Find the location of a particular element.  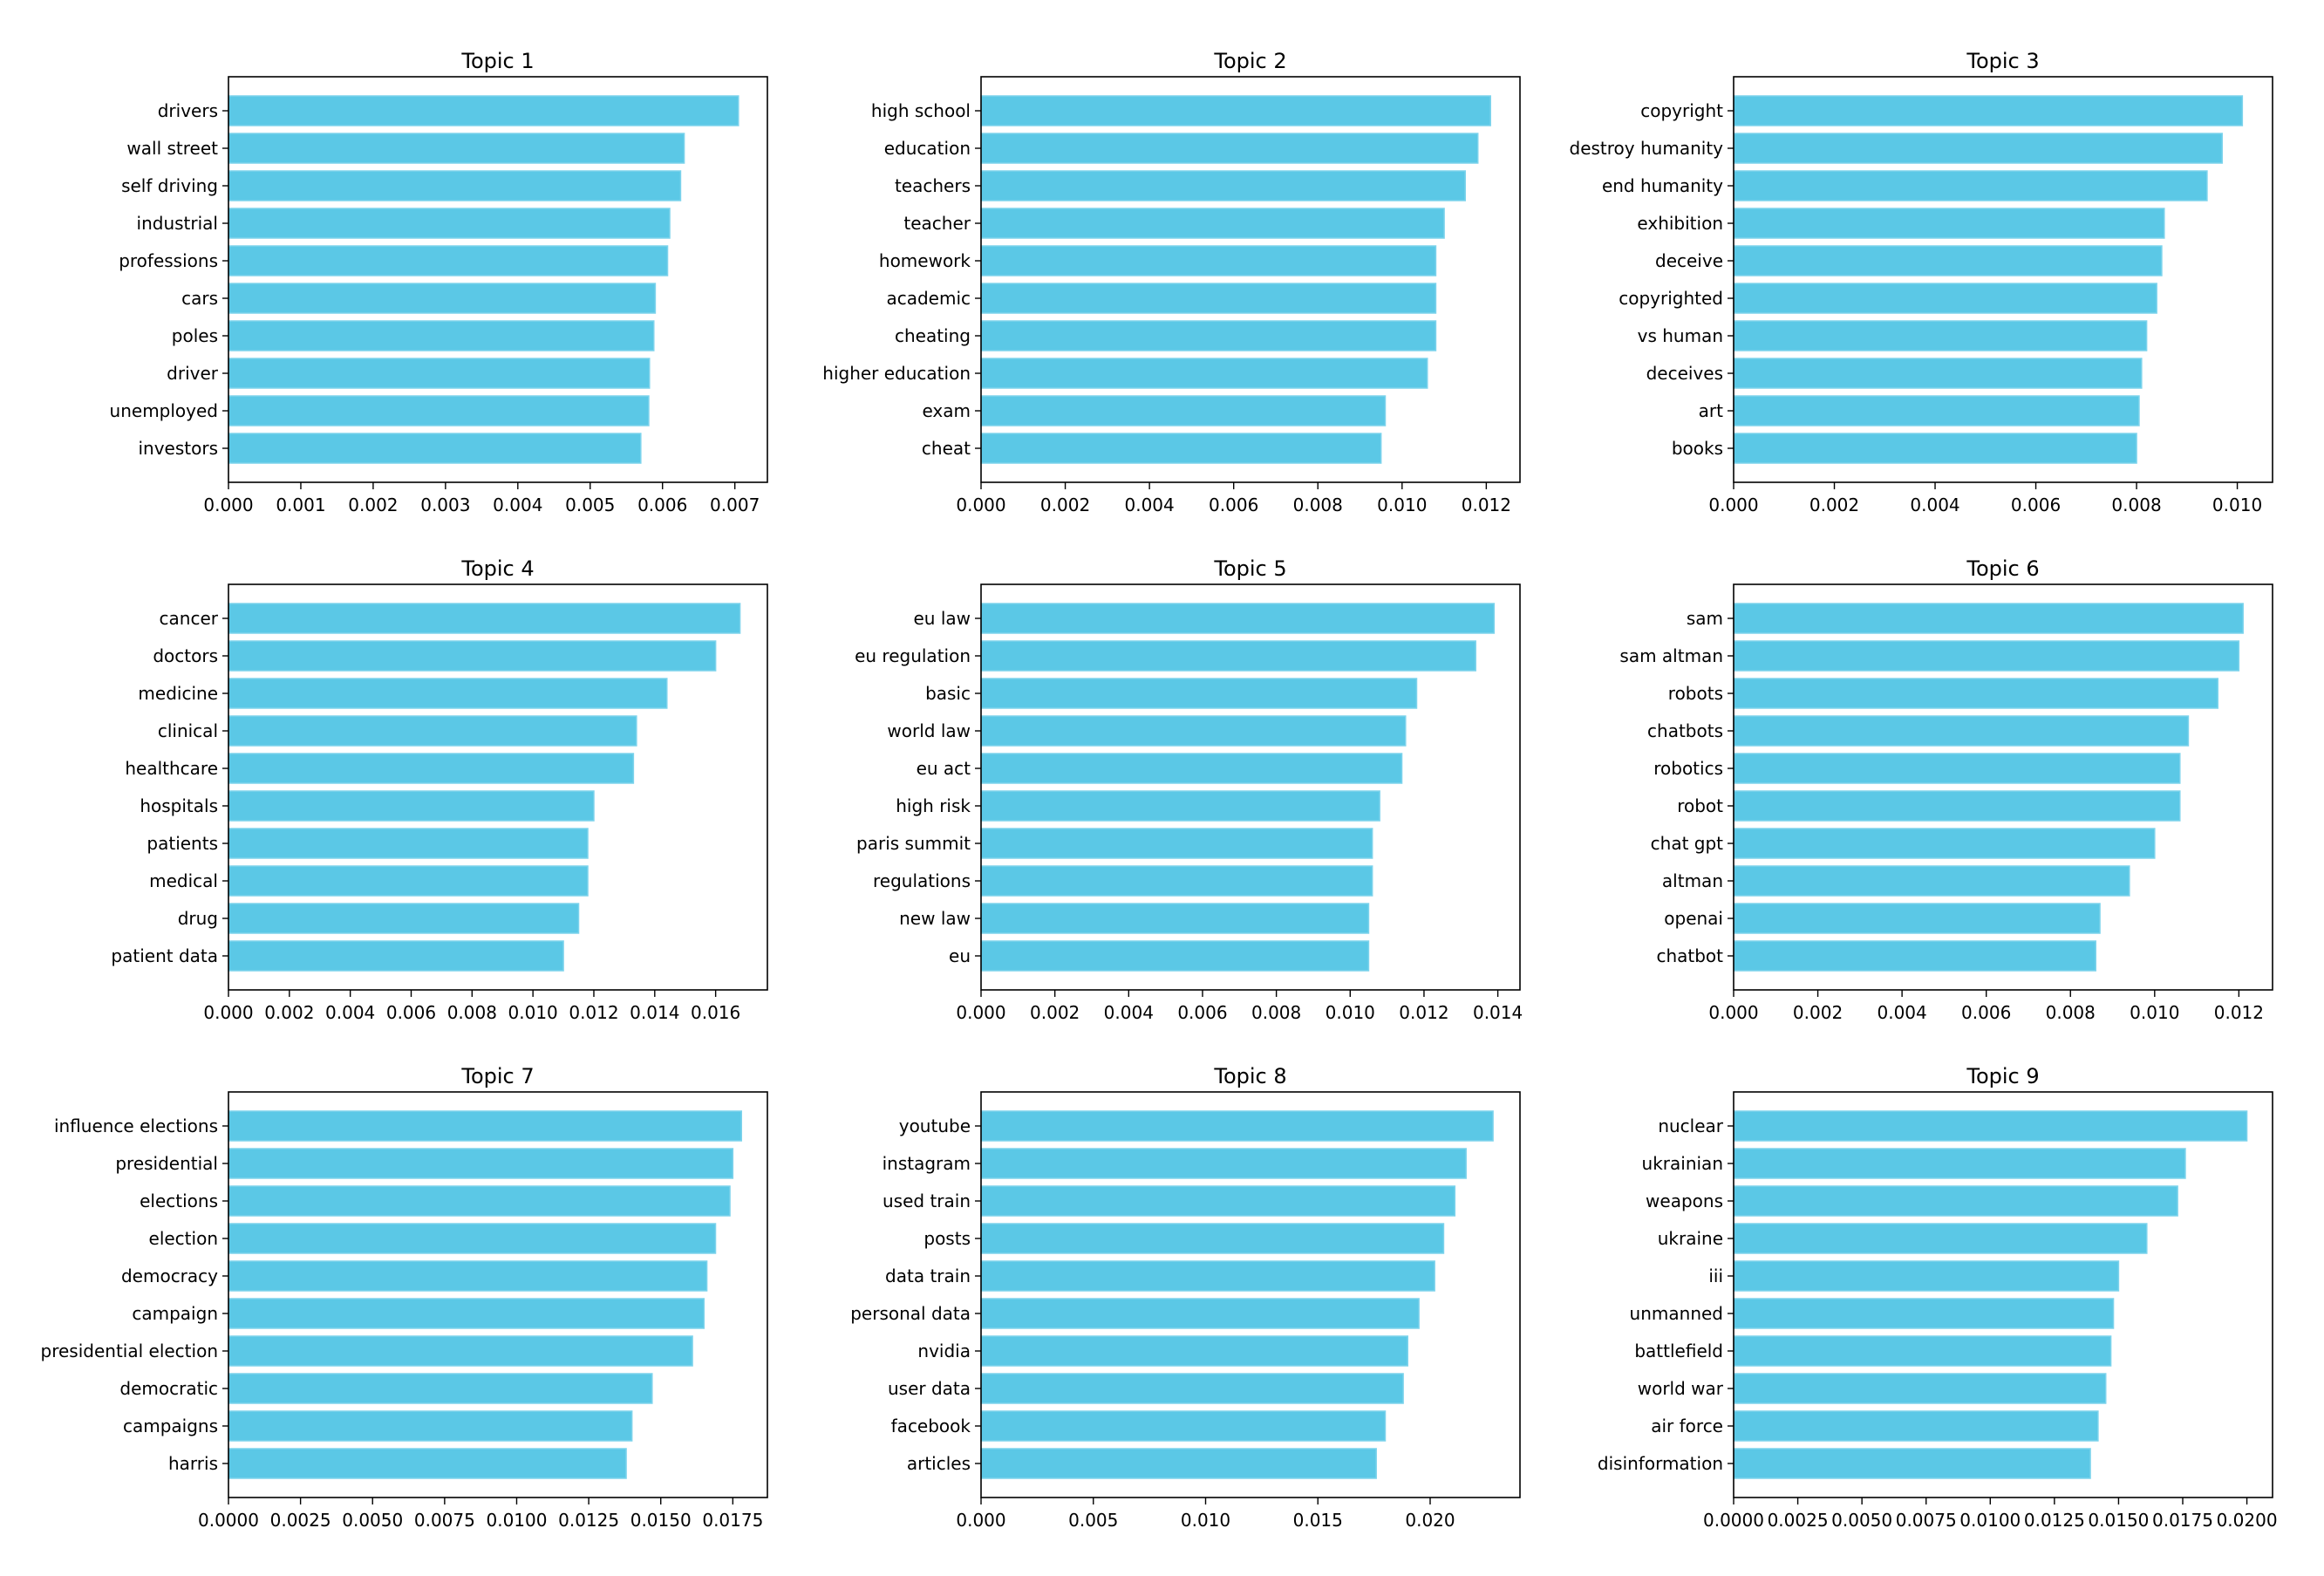

x-tick-label: 0.0050 is located at coordinates (372, 1520).